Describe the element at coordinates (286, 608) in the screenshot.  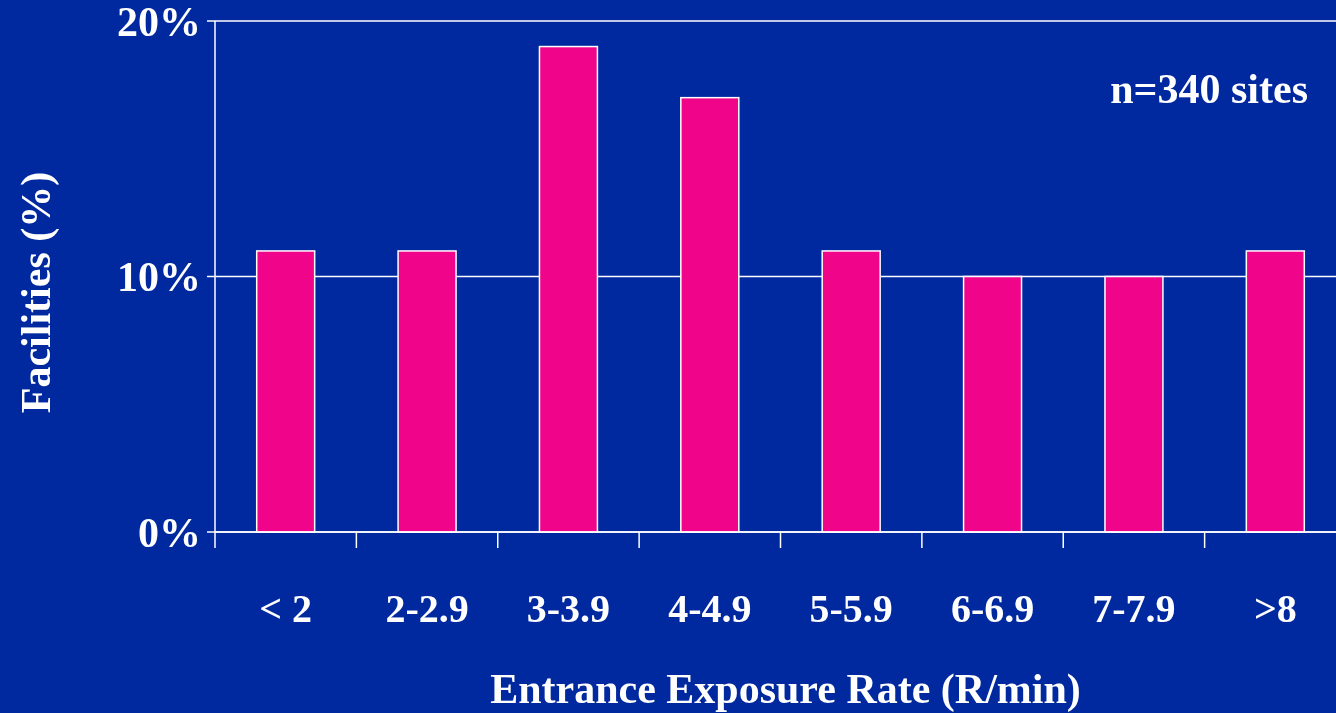
I see `x-tick-label: < 2` at that location.